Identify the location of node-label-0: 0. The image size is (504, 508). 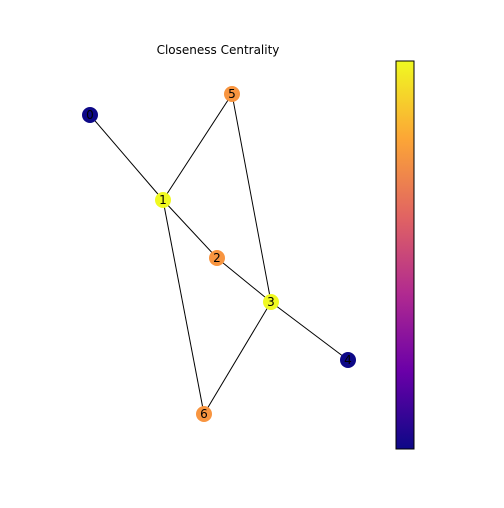
(90, 115).